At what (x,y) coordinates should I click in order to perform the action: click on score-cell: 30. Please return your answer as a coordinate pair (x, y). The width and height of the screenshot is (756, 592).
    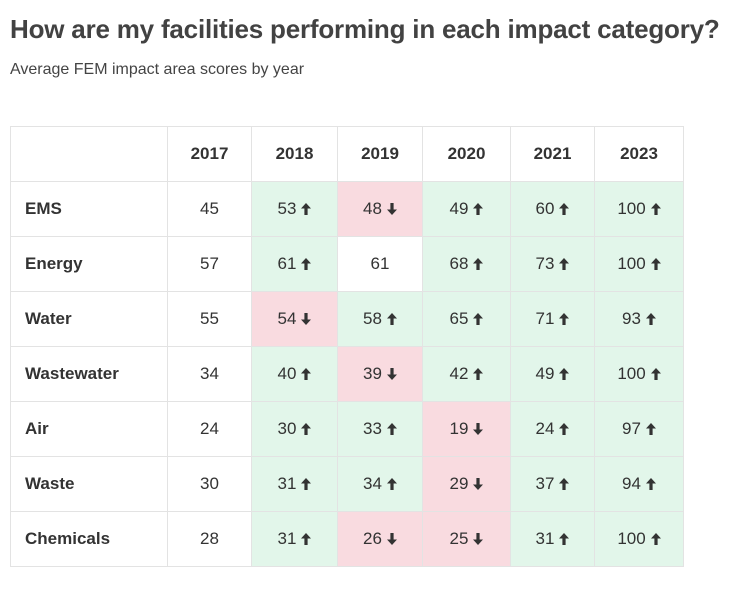
    Looking at the image, I should click on (209, 484).